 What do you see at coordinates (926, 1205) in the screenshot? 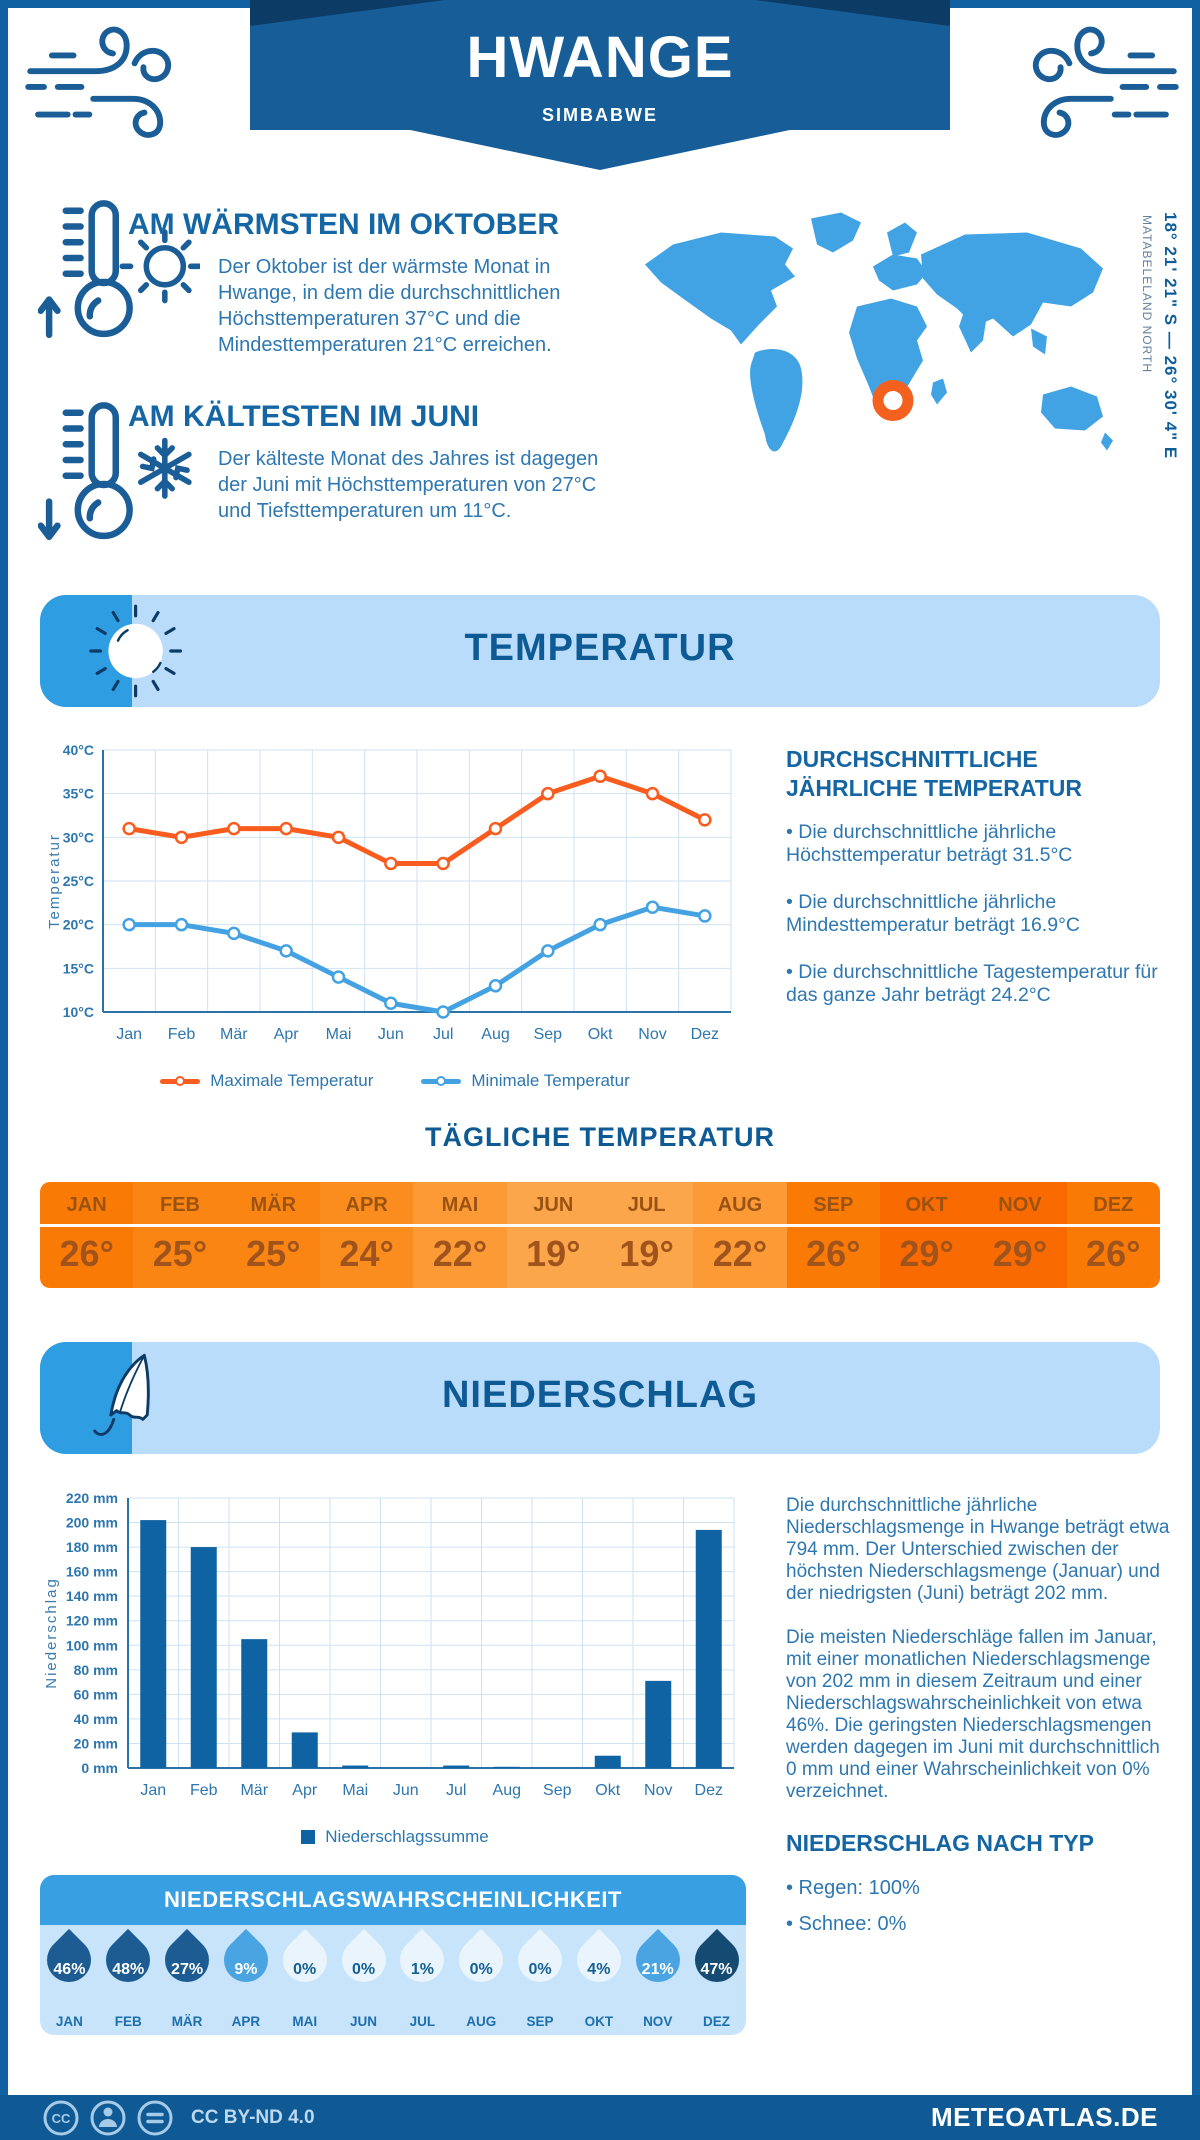
I see `month-label: OKT` at bounding box center [926, 1205].